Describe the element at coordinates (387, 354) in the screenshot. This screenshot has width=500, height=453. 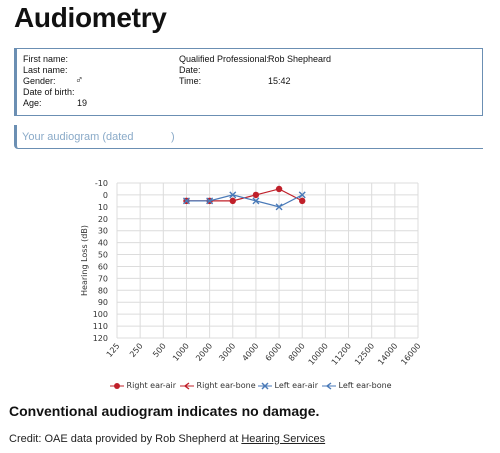
I see `x-tick-label: 14000` at that location.